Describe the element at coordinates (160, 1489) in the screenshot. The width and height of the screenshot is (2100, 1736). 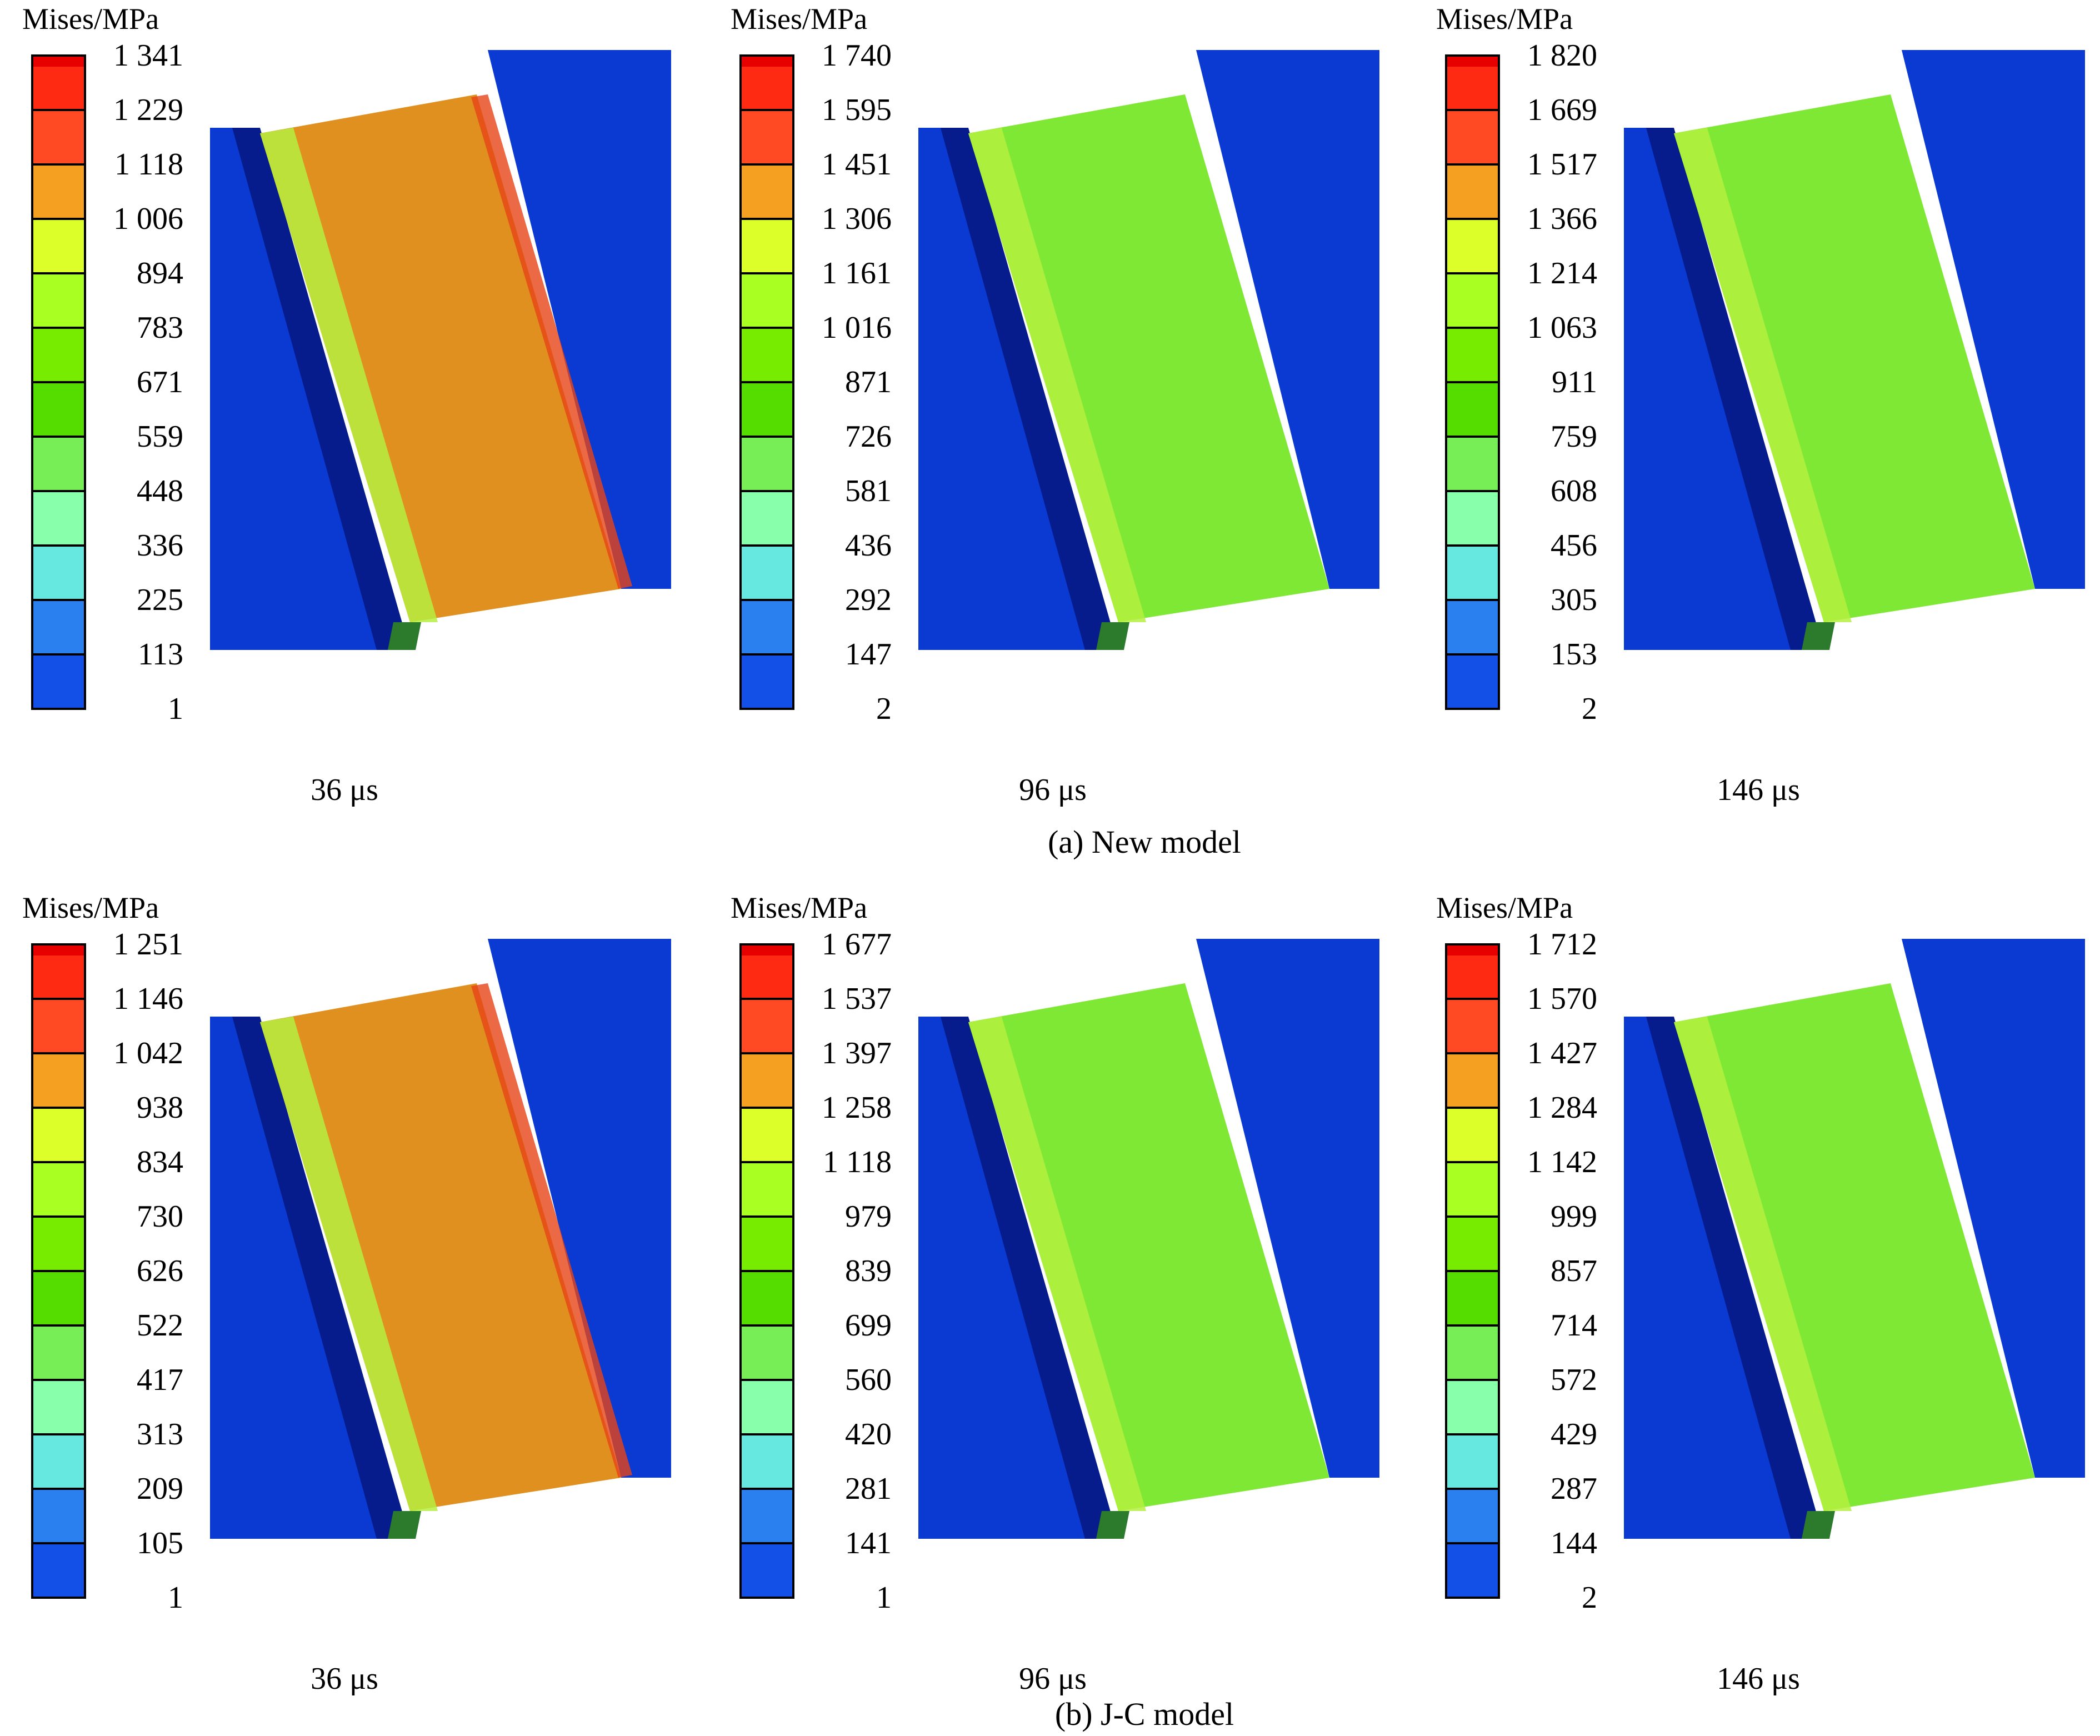
I see `legend-tick-label: 209` at that location.